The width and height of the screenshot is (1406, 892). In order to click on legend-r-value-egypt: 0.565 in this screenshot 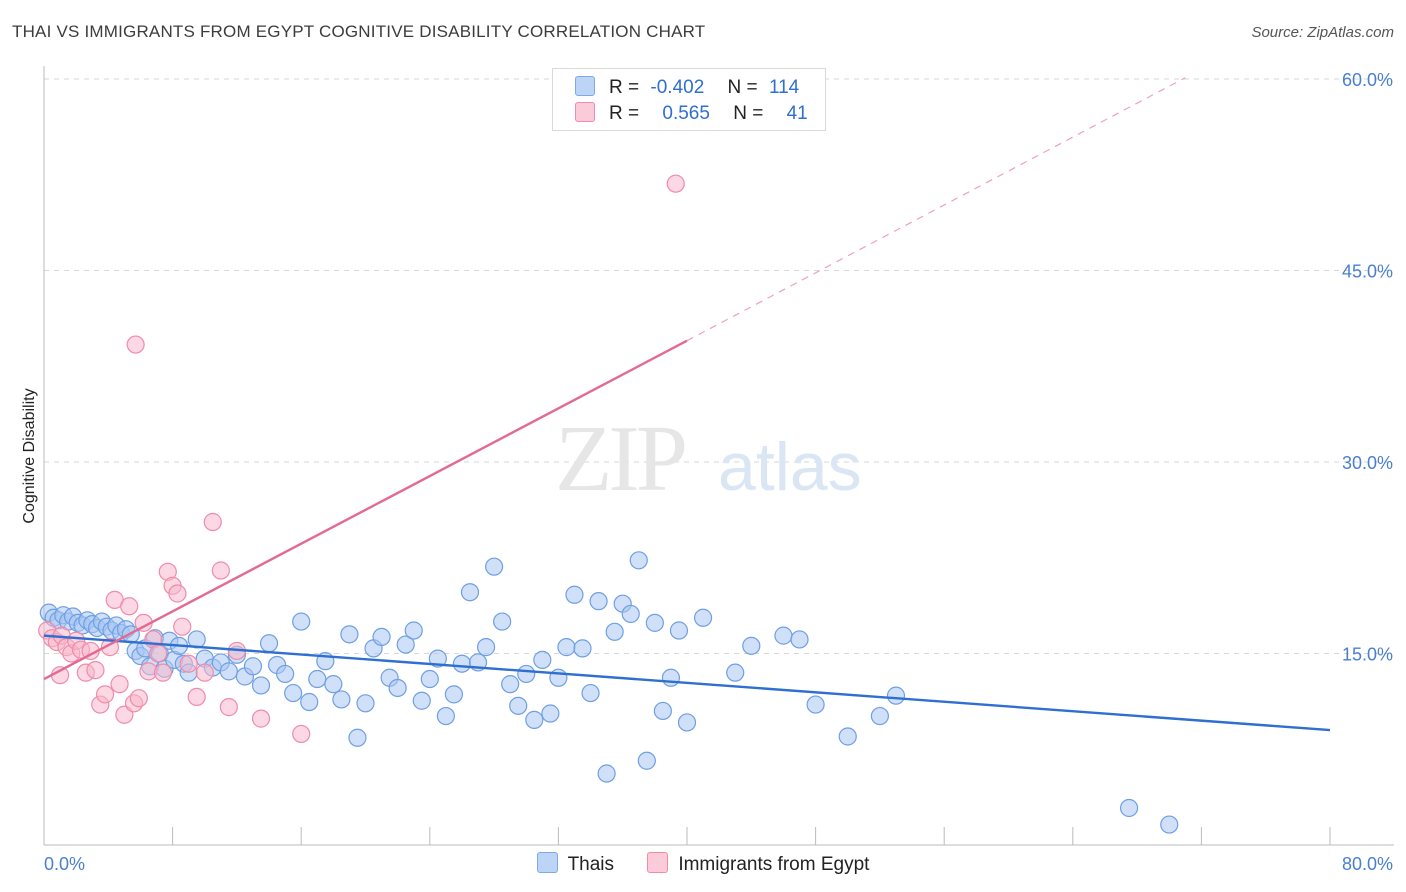, I will do `click(686, 113)`.